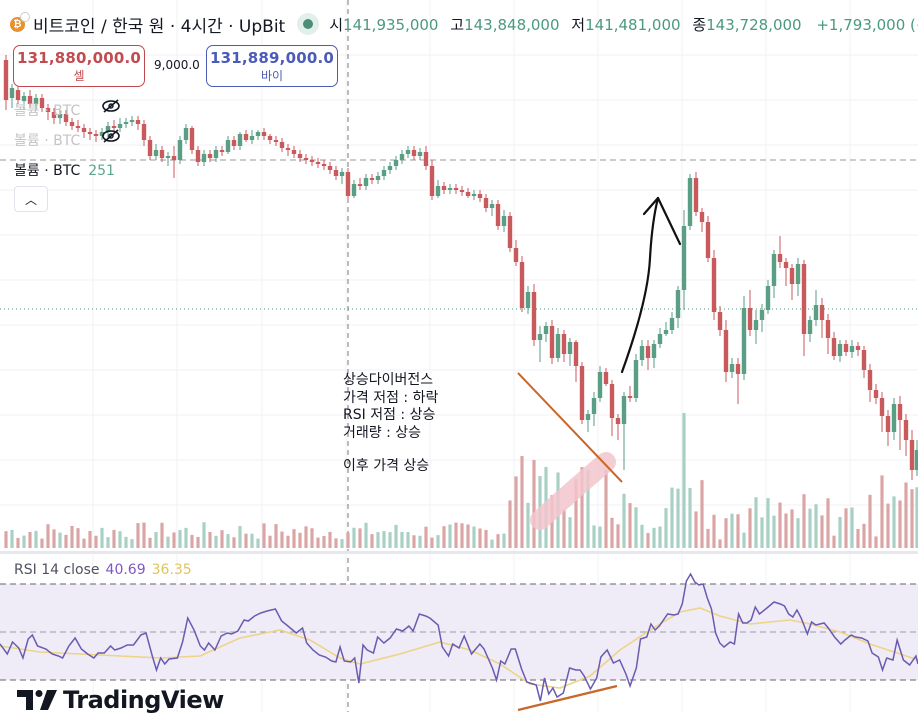  What do you see at coordinates (389, 415) in the screenshot?
I see `annotation-line-3: RSI 저점 : 상승` at bounding box center [389, 415].